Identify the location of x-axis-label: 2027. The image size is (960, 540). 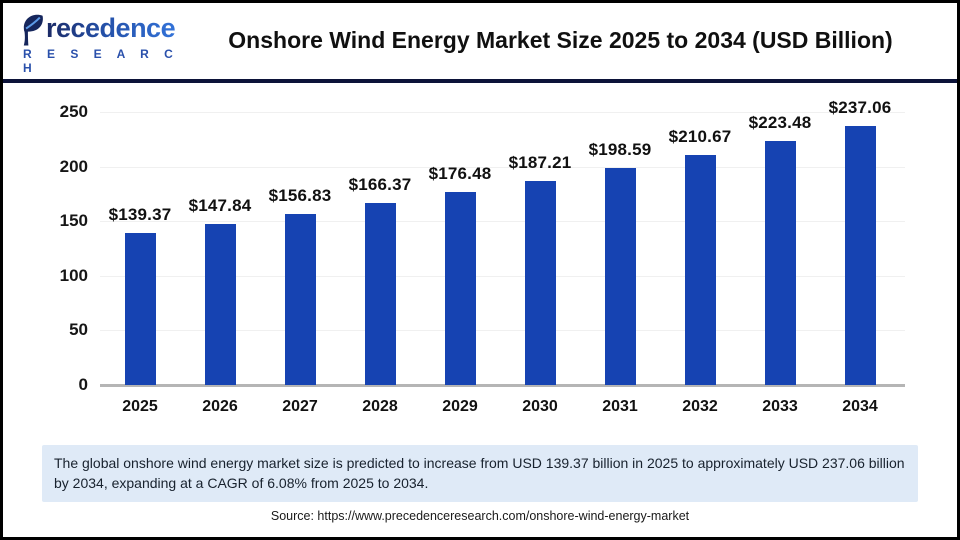
(300, 406).